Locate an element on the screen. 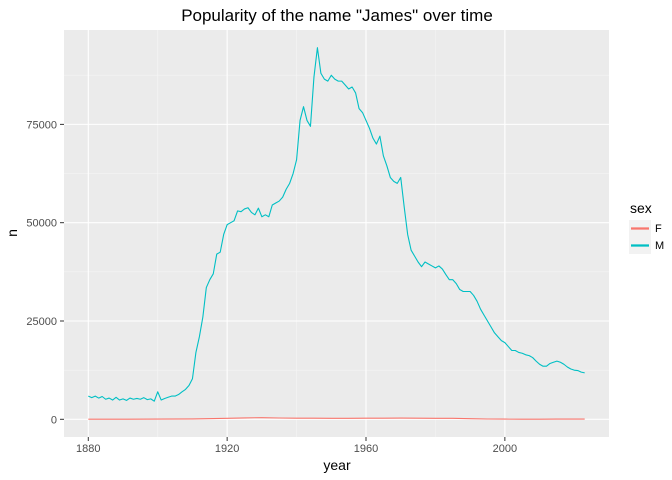  y-axis-title: n is located at coordinates (12, 233).